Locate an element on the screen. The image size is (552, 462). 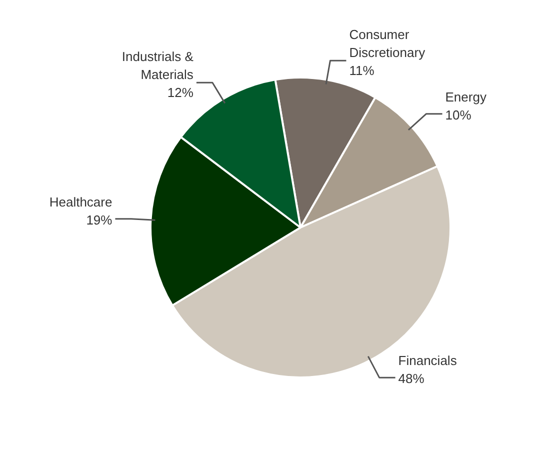
slice-label: Consumer Discretionary is located at coordinates (387, 43).